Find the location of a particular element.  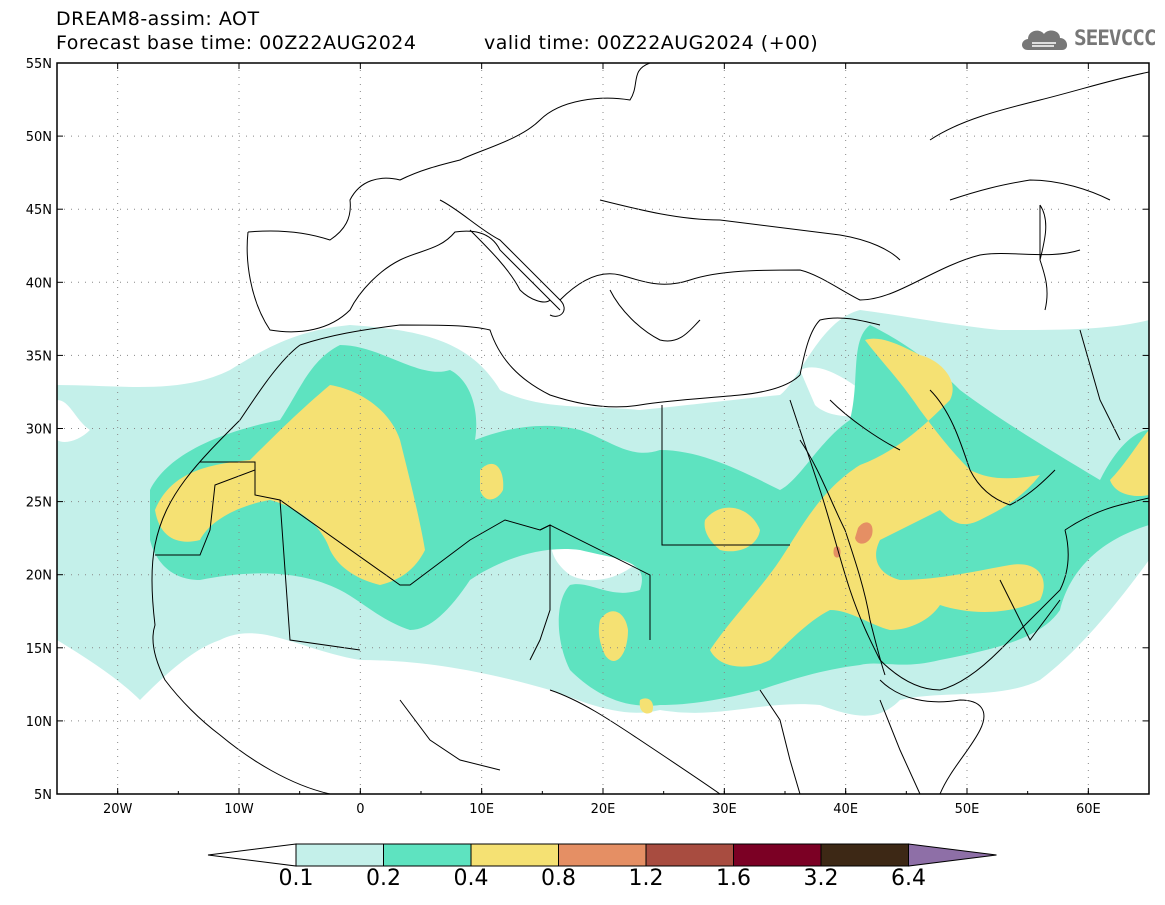

lon-label: 10W is located at coordinates (239, 809).